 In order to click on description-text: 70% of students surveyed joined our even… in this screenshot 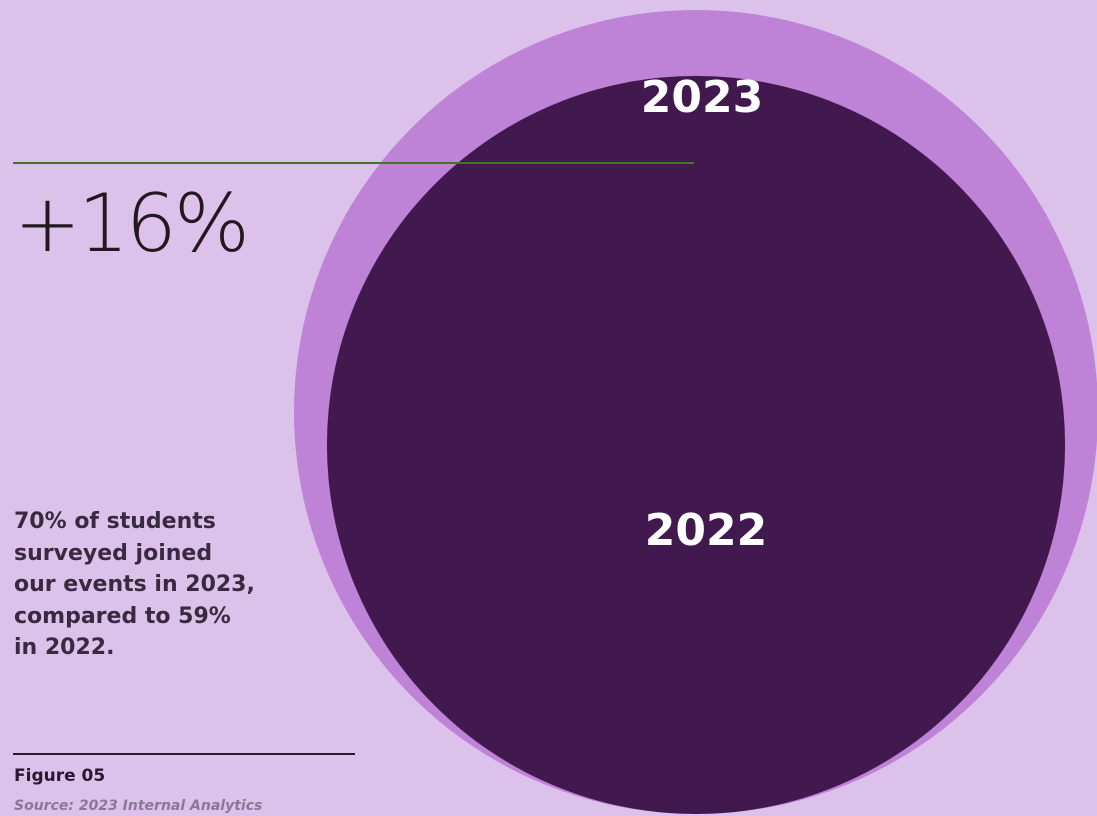, I will do `click(134, 584)`.